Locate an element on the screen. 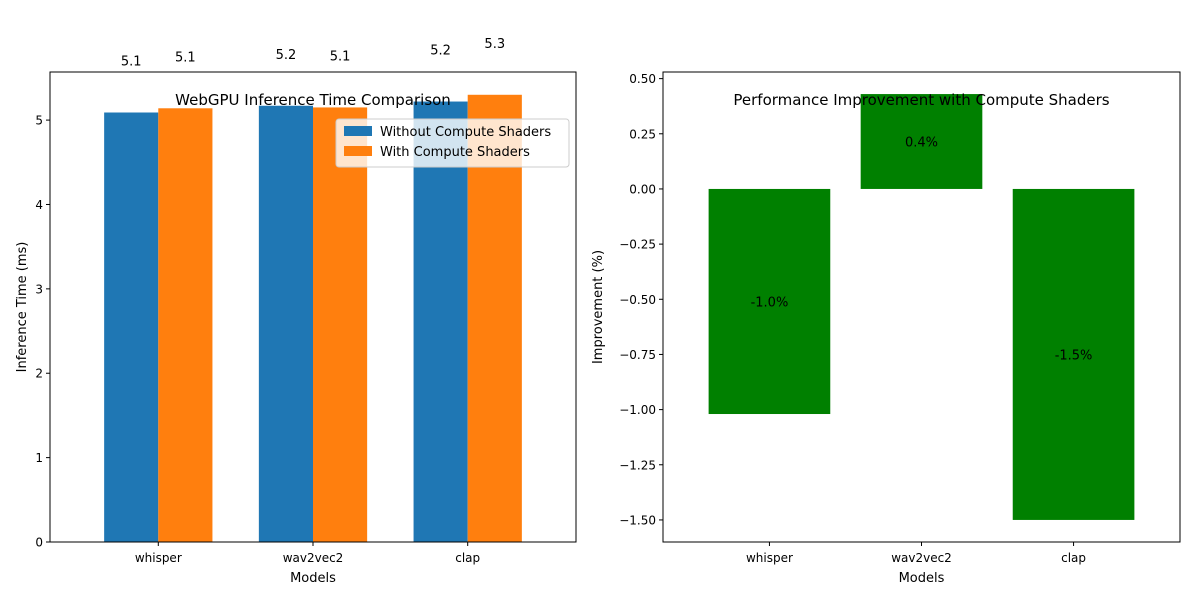 This screenshot has height=604, width=1200. y-axis-label: Improvement (%) is located at coordinates (598, 307).